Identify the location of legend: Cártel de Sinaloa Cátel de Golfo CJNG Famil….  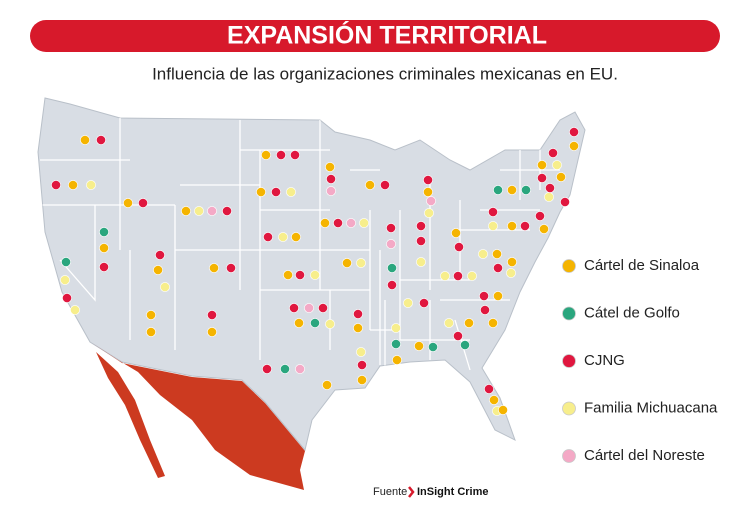
(640, 360).